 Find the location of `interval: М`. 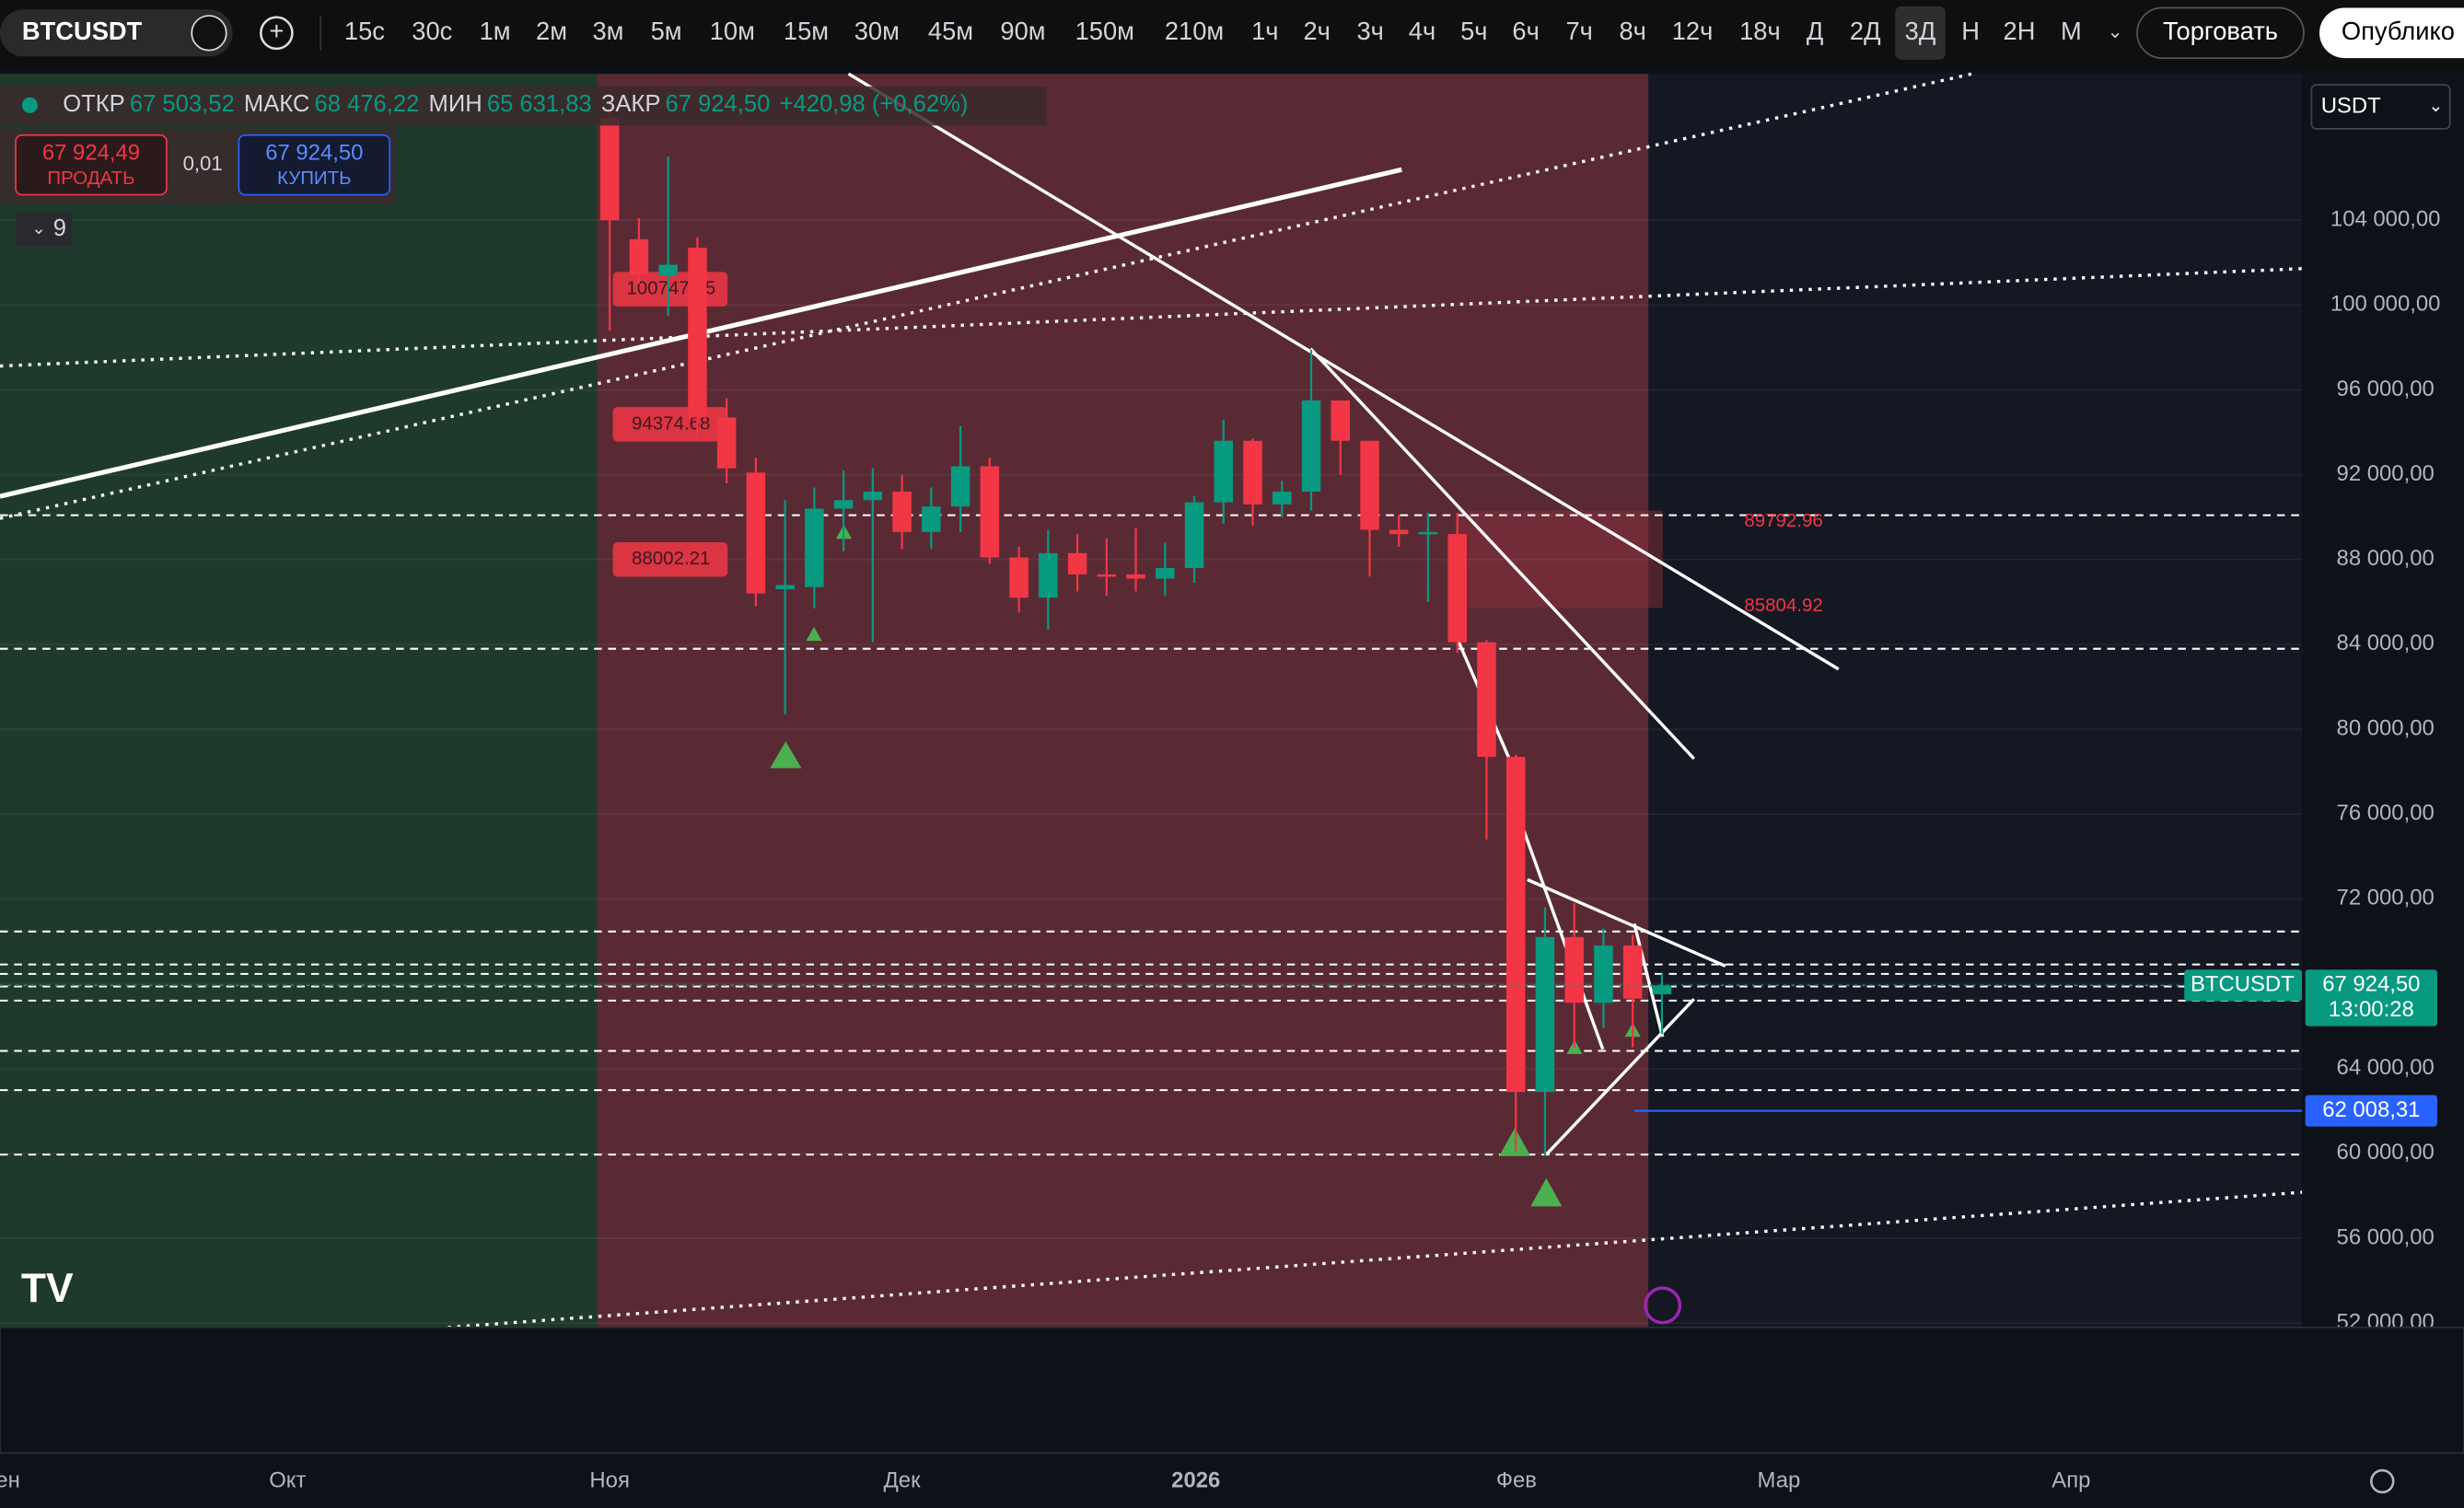

interval: М is located at coordinates (2071, 31).